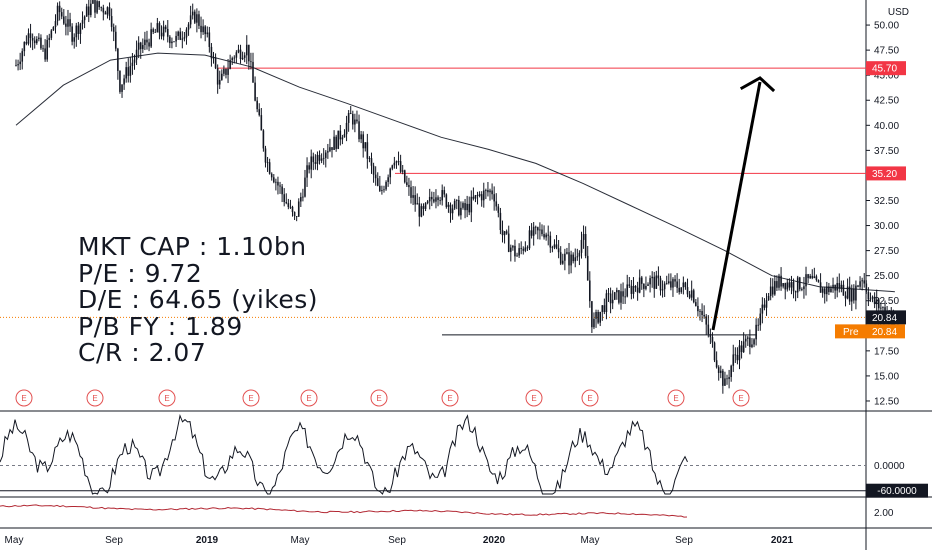  What do you see at coordinates (886, 201) in the screenshot?
I see `price-tick-label: 32.50` at bounding box center [886, 201].